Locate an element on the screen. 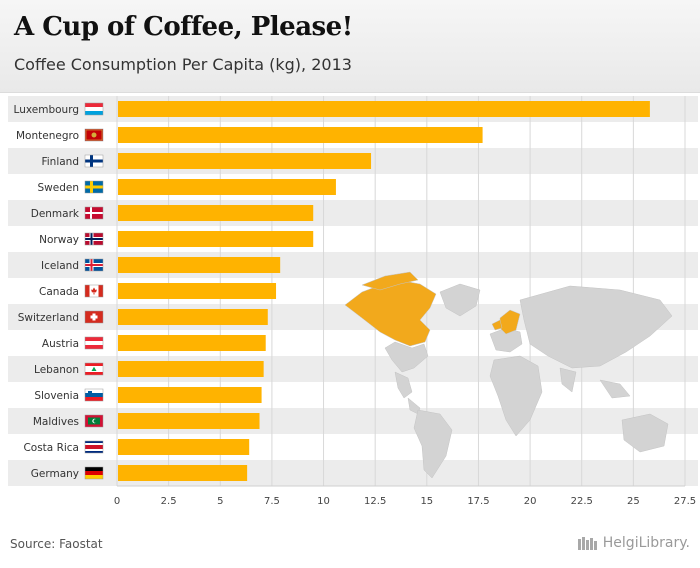  category-label: Sweden is located at coordinates (59, 188).